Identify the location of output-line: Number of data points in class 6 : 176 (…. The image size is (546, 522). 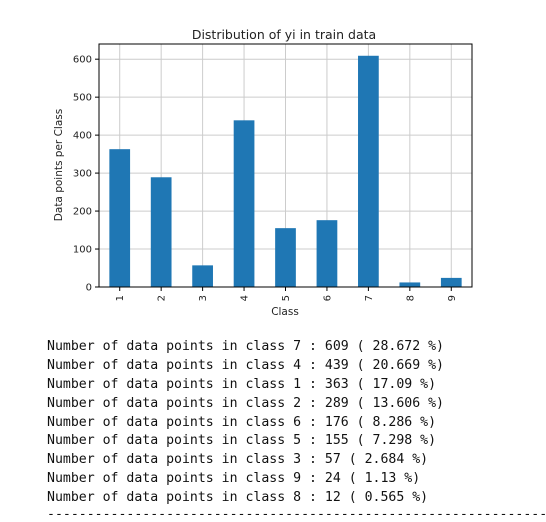
(242, 422).